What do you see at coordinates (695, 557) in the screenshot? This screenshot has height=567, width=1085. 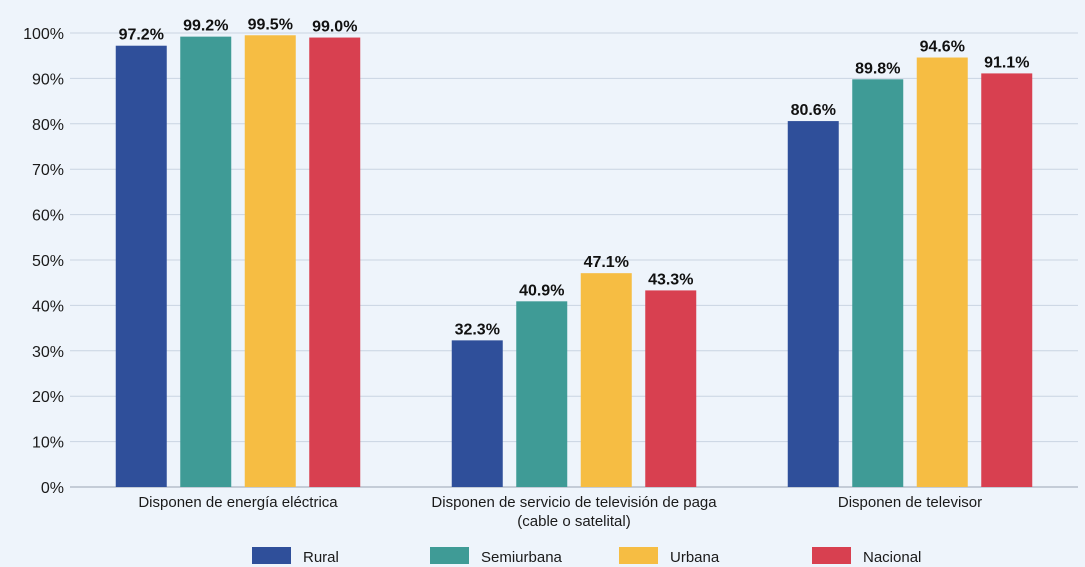 I see `legend-label-urbana: Urbana` at bounding box center [695, 557].